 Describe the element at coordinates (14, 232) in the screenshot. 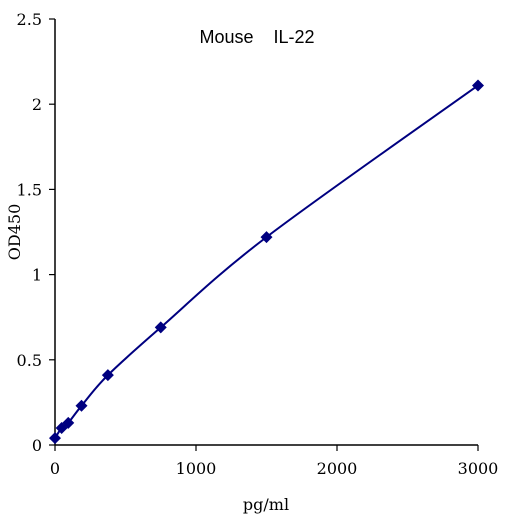

I see `y-axis-title: OD450` at that location.